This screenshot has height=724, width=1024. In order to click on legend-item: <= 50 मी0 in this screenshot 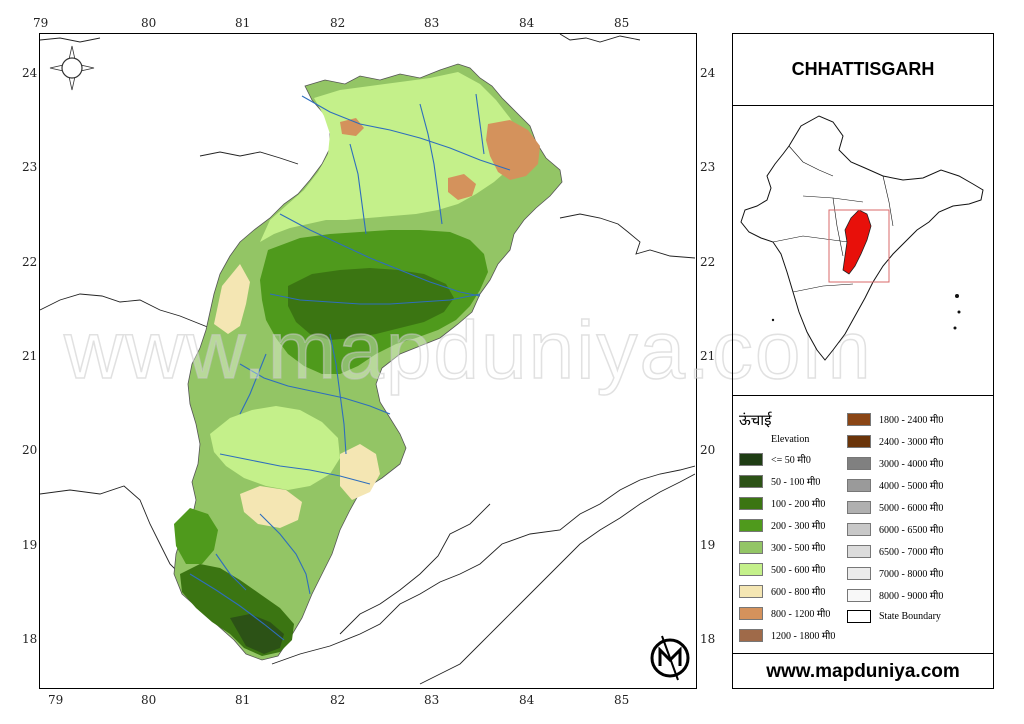, I will do `click(775, 459)`.